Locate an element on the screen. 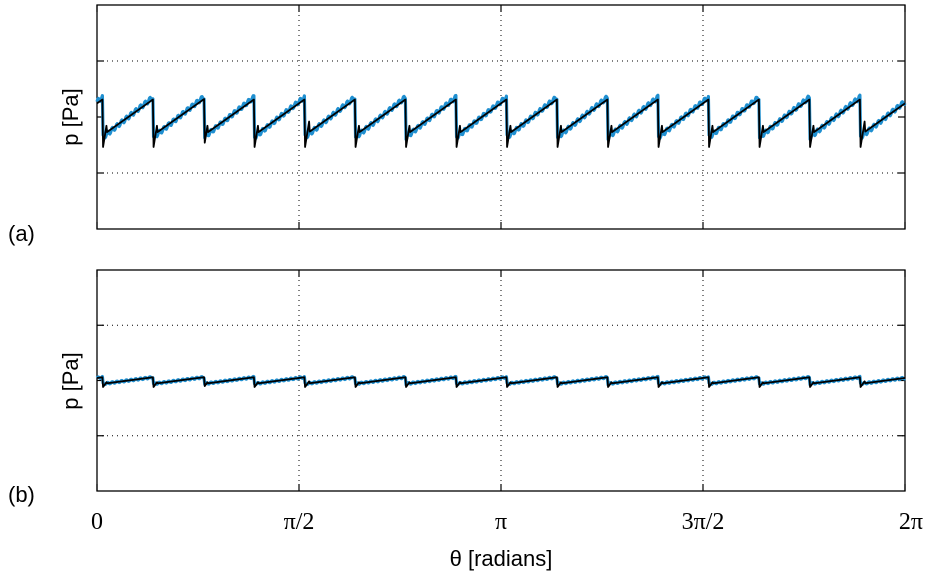 This screenshot has height=578, width=925. panel-label-a: (a) is located at coordinates (21, 233).